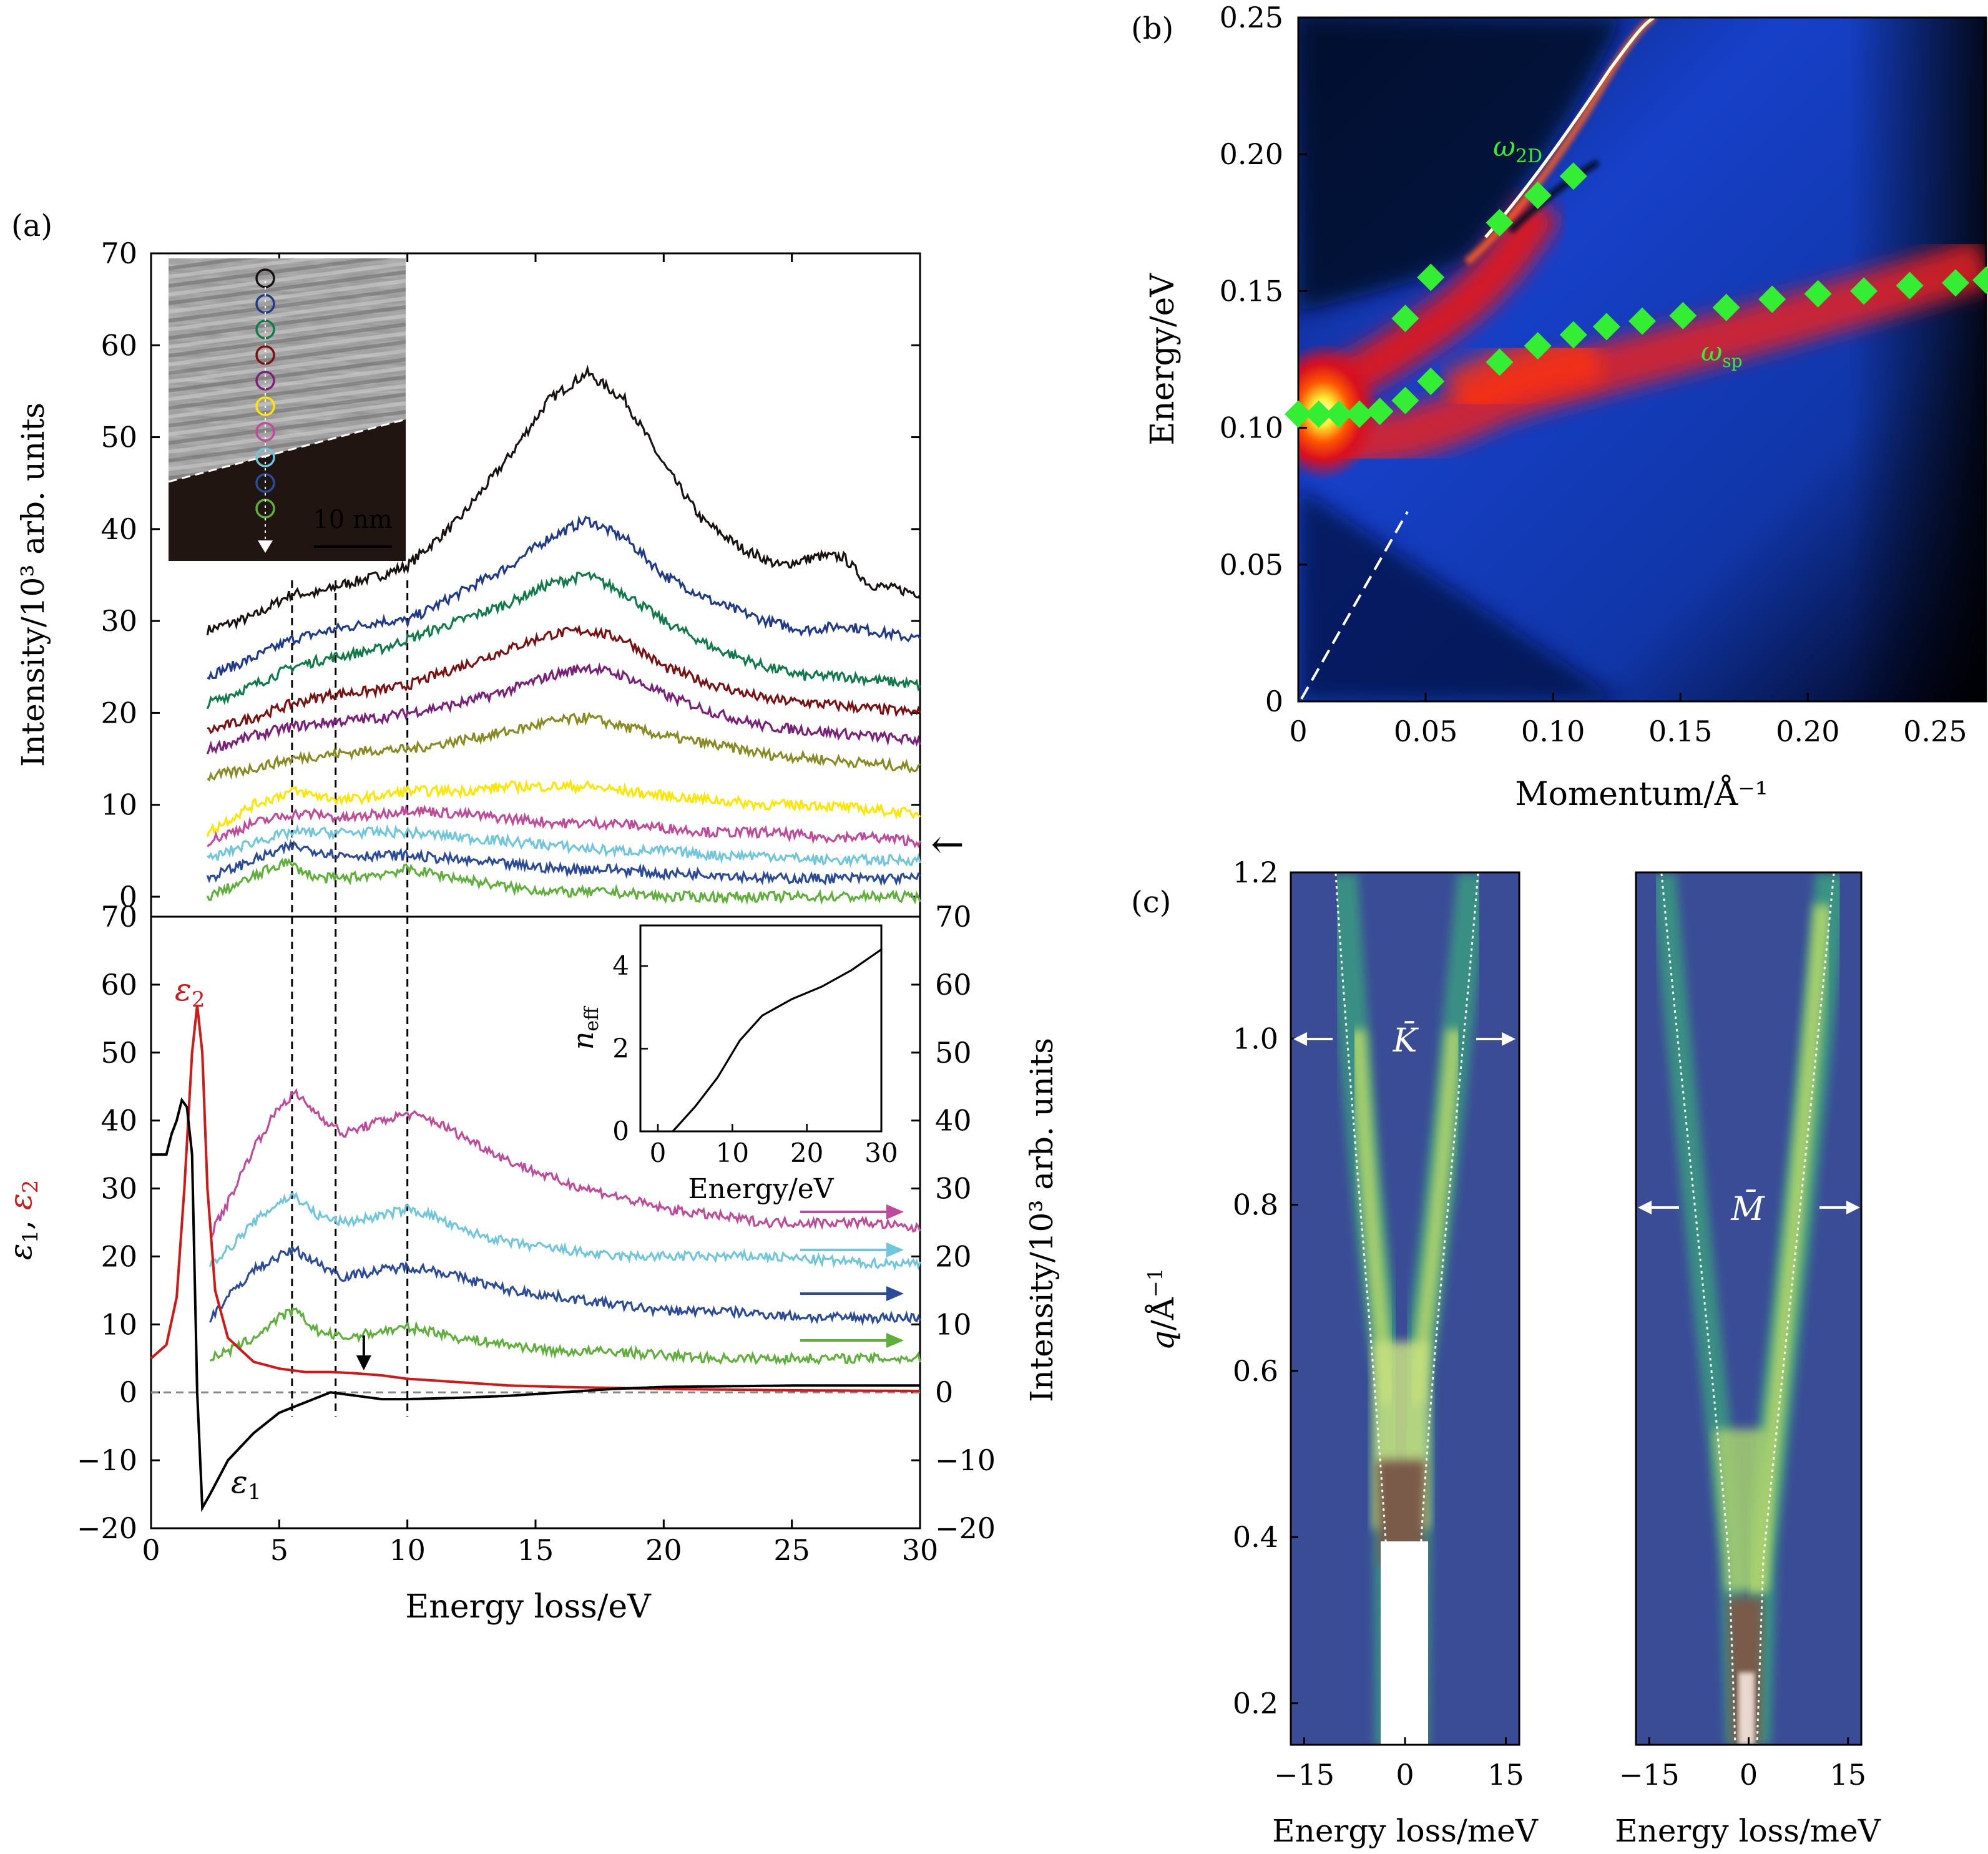 The image size is (1988, 1854). I want to click on a-top-spectrum-purple, so click(563, 708).